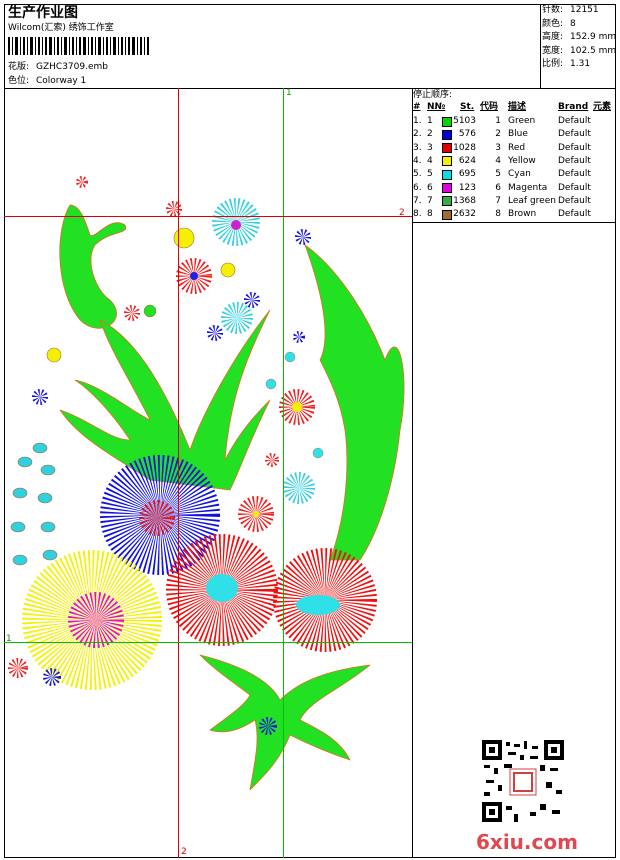  Describe the element at coordinates (417, 187) in the screenshot. I see `row-index: 6.` at that location.